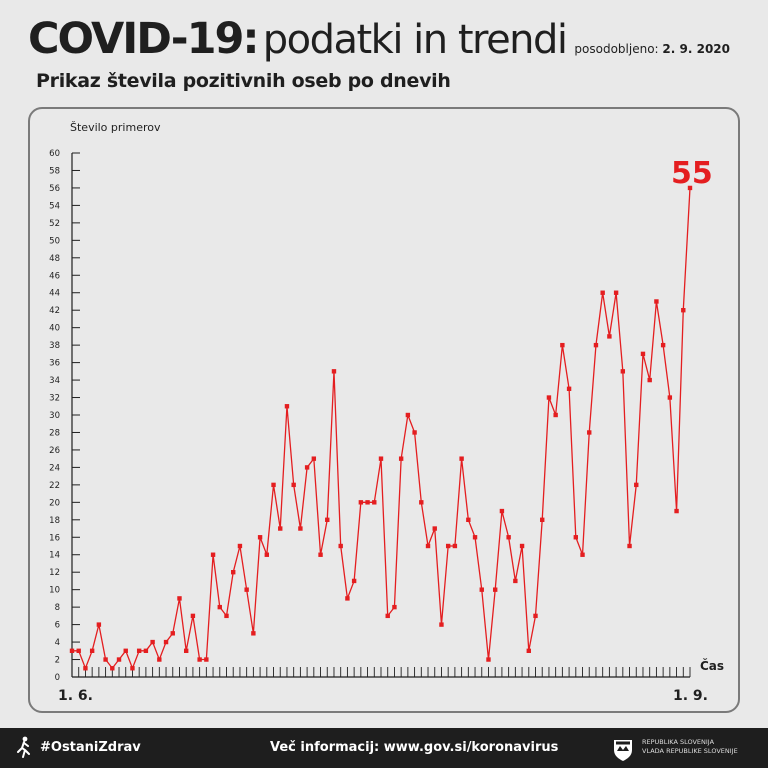 The width and height of the screenshot is (768, 768). What do you see at coordinates (712, 665) in the screenshot?
I see `x-axis-label: Čas` at bounding box center [712, 665].